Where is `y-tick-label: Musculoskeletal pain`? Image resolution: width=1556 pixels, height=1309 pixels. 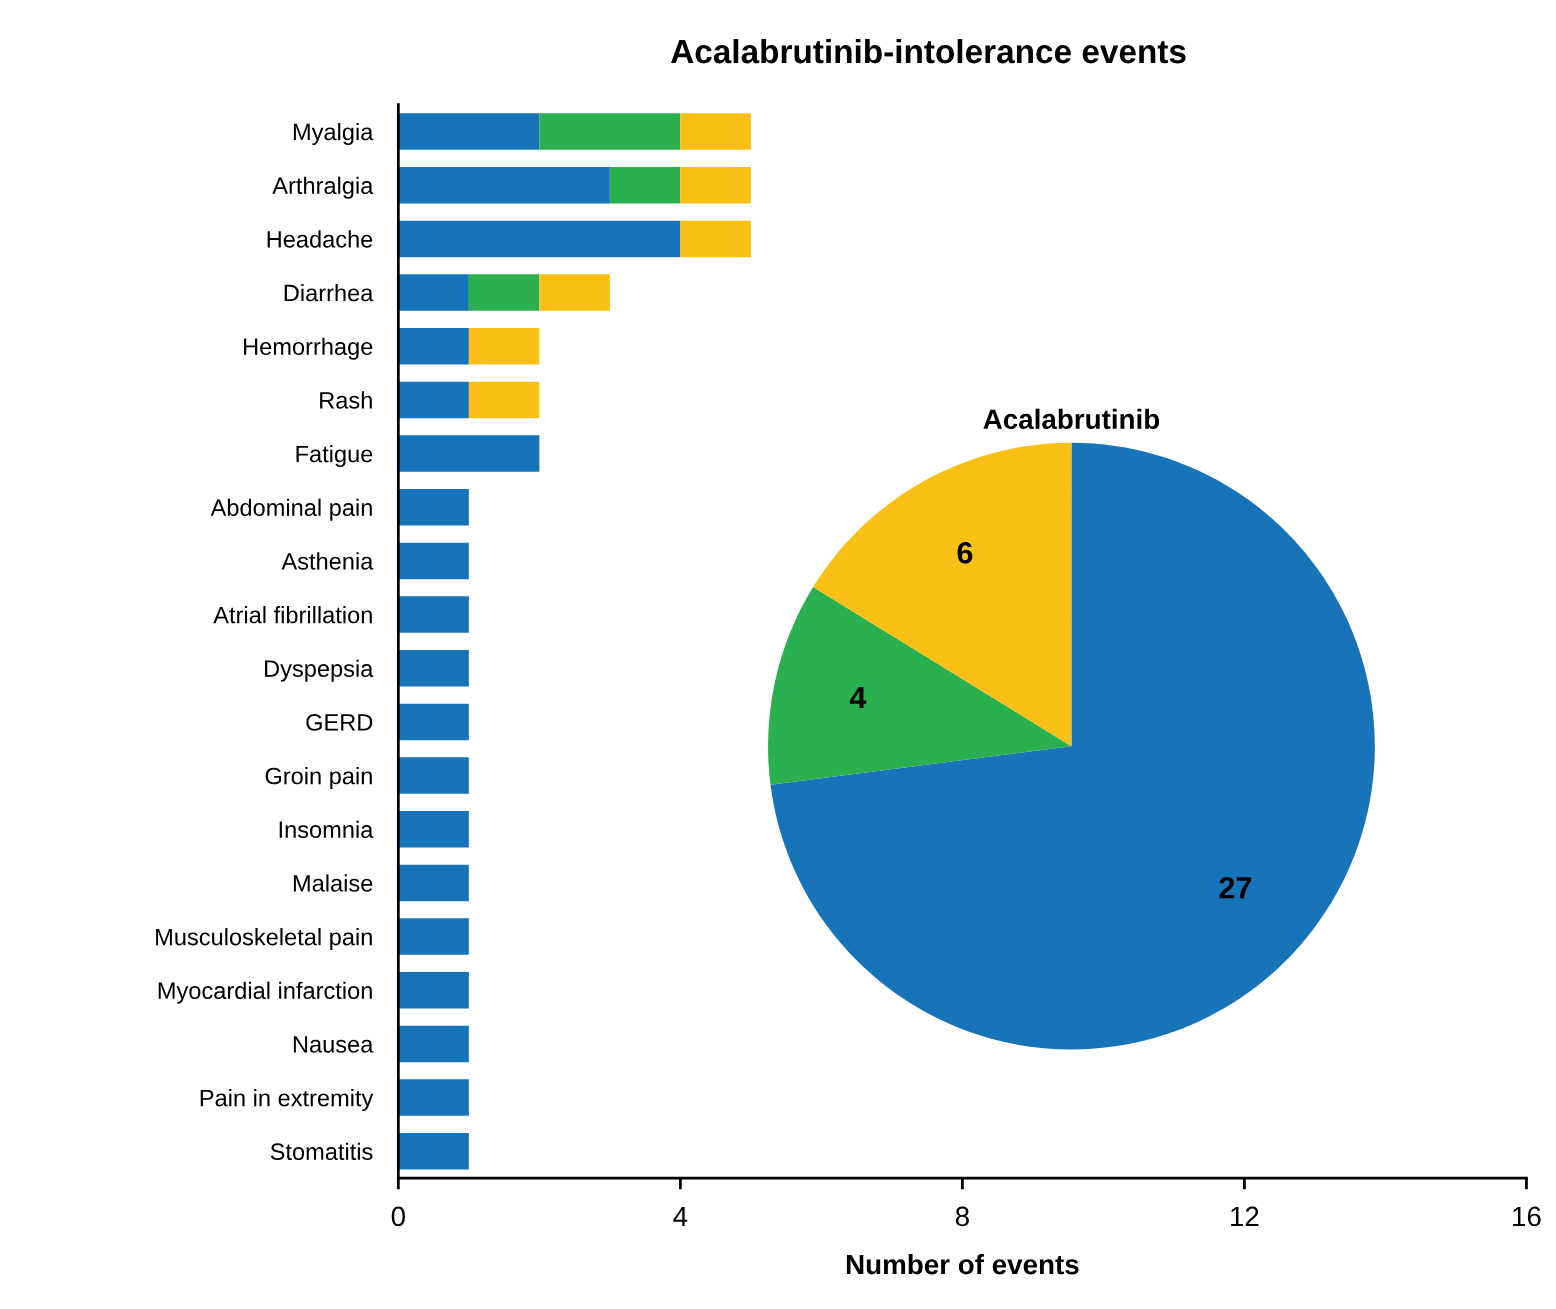 y-tick-label: Musculoskeletal pain is located at coordinates (264, 939).